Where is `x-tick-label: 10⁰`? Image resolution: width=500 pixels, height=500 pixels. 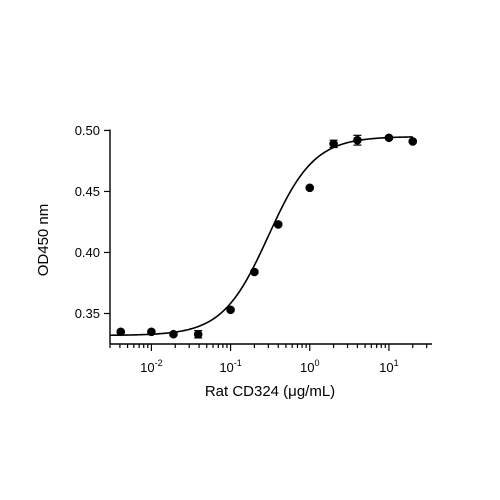 x-tick-label: 10⁰ is located at coordinates (309, 366).